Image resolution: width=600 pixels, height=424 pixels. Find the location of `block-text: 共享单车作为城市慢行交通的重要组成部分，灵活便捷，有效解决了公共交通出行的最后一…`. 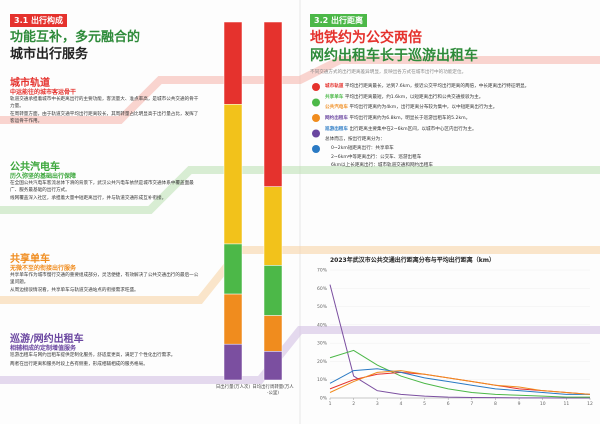

block-text: 共享单车作为城市慢行交通的重要组成部分，灵活便捷，有效解决了公共交通出行的最后一… is located at coordinates (105, 285).